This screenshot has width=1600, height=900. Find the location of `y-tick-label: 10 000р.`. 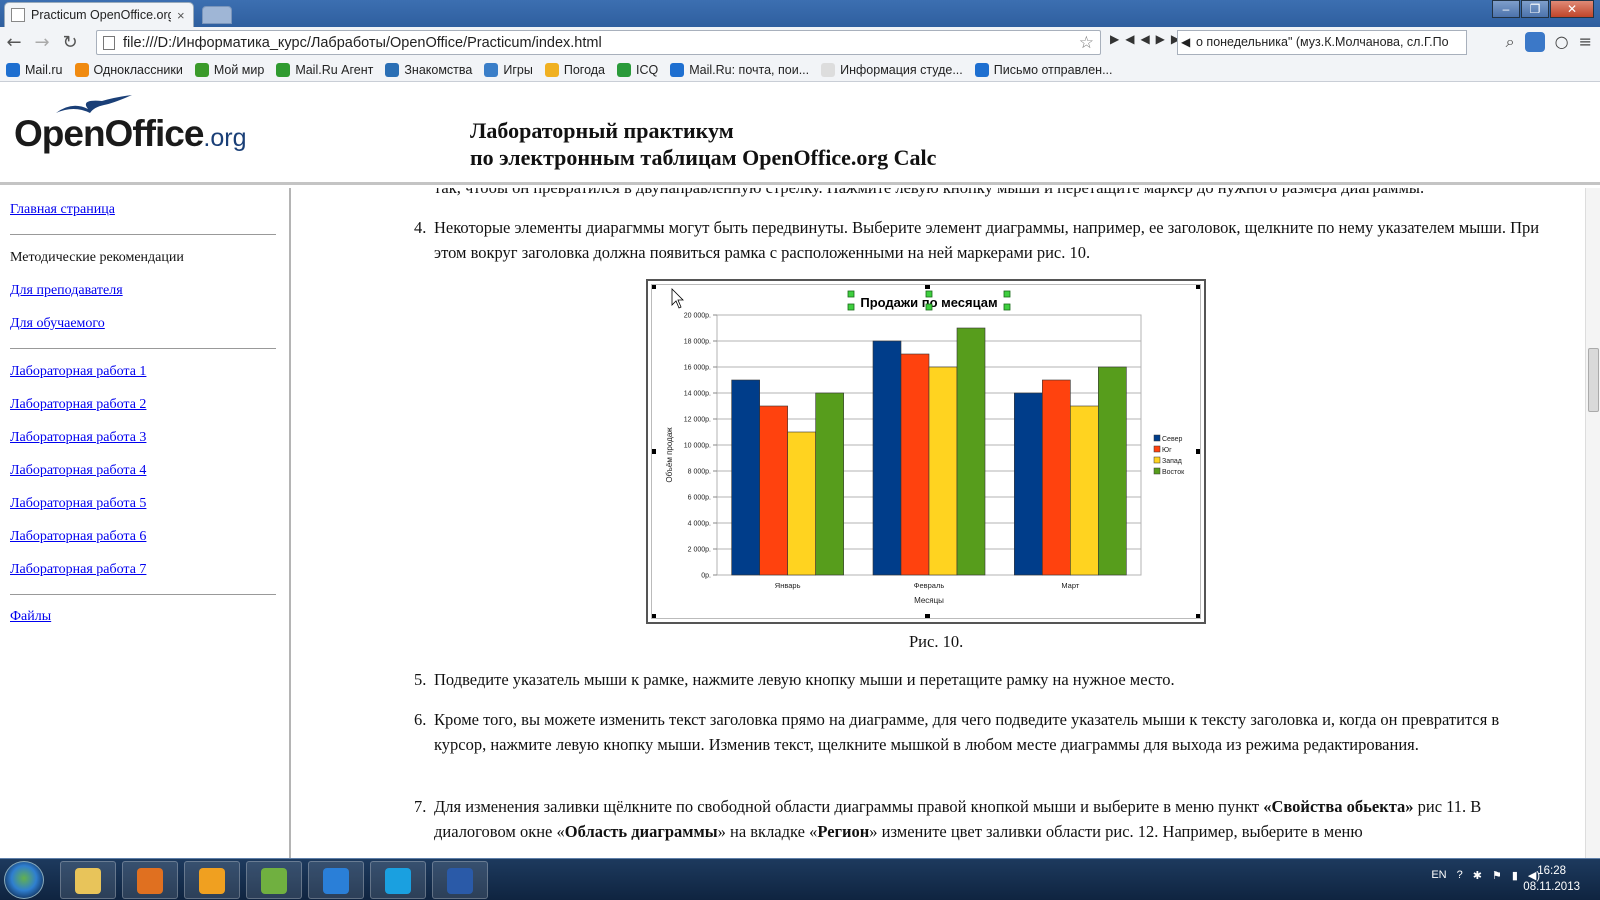

y-tick-label: 10 000р. is located at coordinates (697, 446).